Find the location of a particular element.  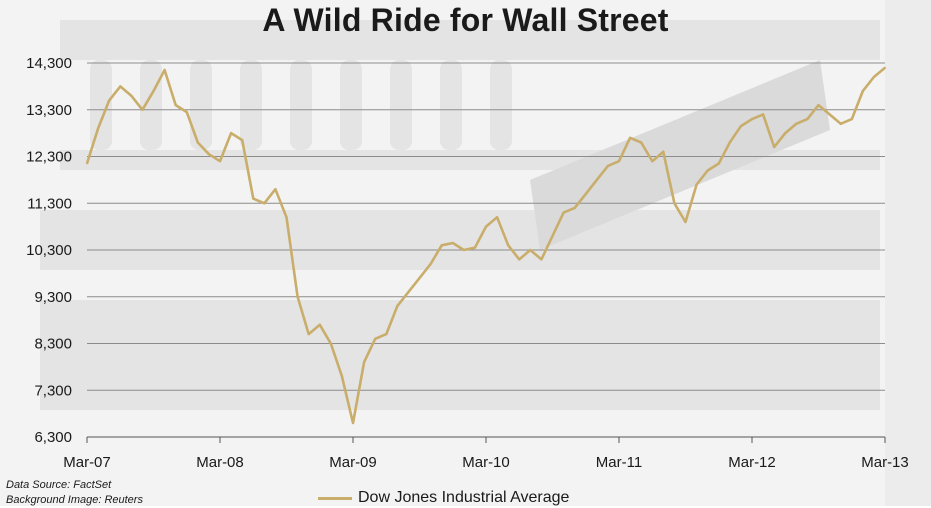

y-tick-label: 13,300 is located at coordinates (49, 110).